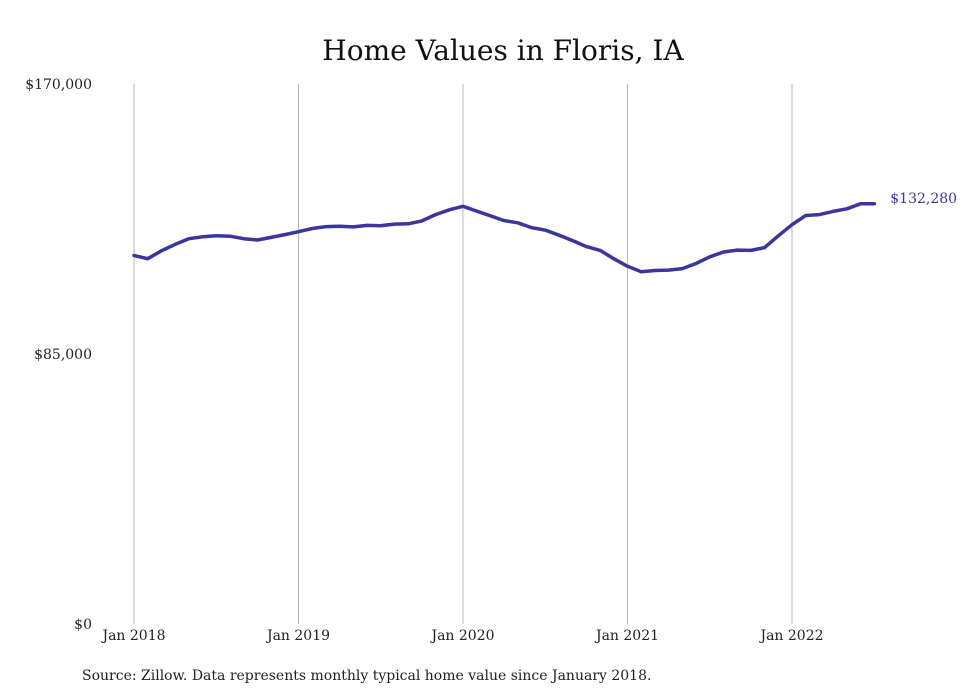 The image size is (980, 699). What do you see at coordinates (923, 199) in the screenshot?
I see `last-value-label: $132,280` at bounding box center [923, 199].